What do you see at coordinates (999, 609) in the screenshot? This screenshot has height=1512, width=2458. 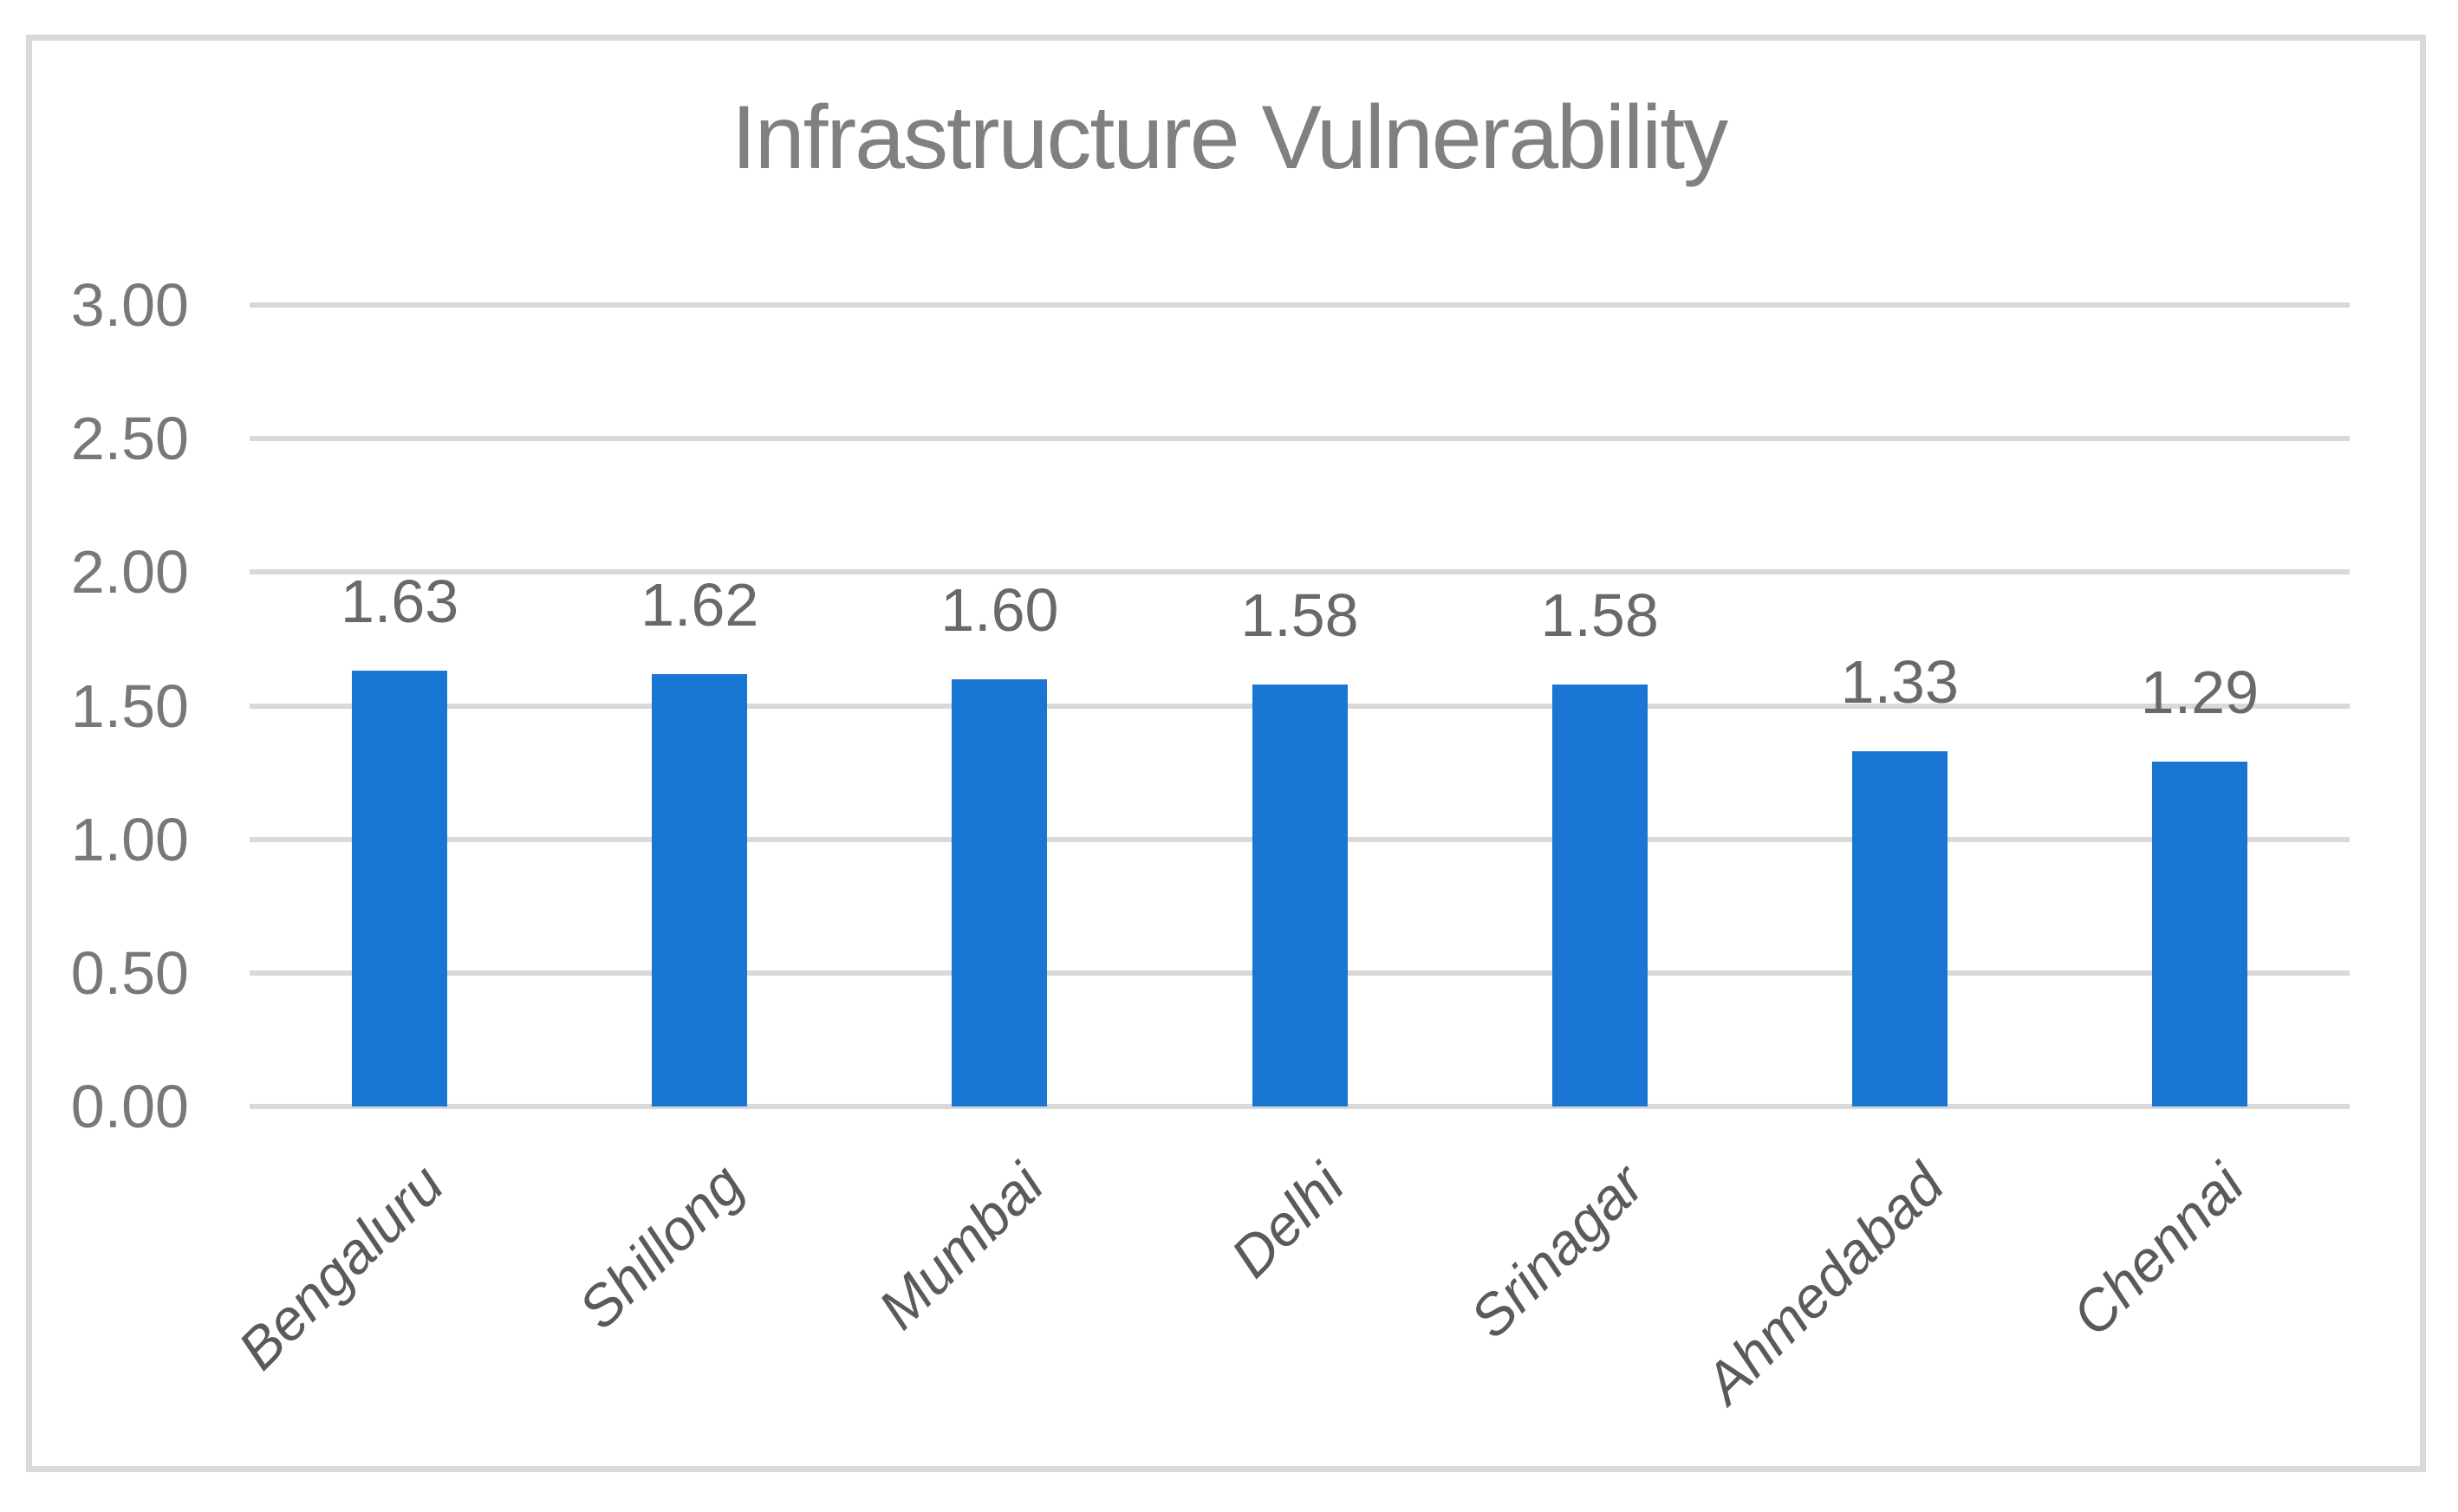 I see `bar-value-label: 1.60` at bounding box center [999, 609].